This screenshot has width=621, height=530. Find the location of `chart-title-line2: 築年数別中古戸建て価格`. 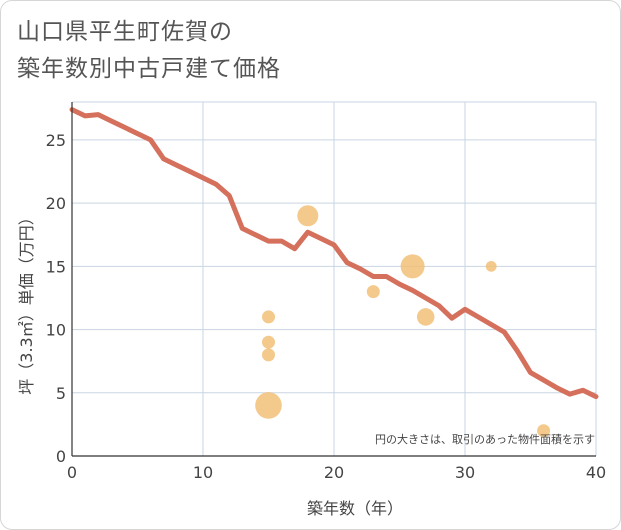

chart-title-line2: 築年数別中古戸建て価格 is located at coordinates (149, 69).